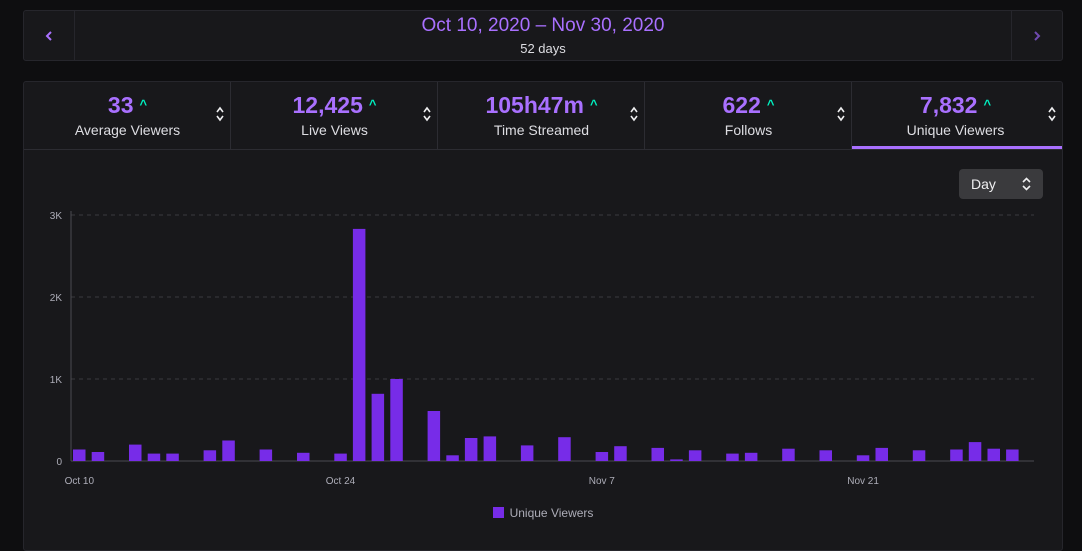  Describe the element at coordinates (327, 105) in the screenshot. I see `stat-value: 12,425` at that location.